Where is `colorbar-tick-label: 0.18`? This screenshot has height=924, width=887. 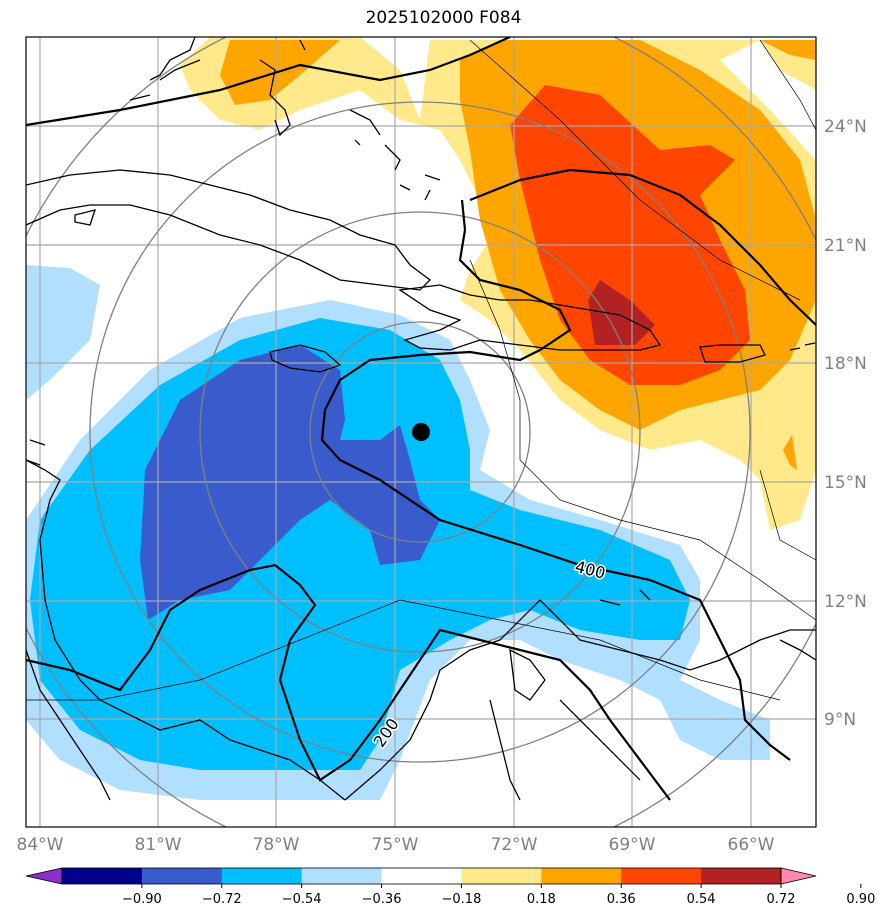
colorbar-tick-label: 0.18 is located at coordinates (541, 899).